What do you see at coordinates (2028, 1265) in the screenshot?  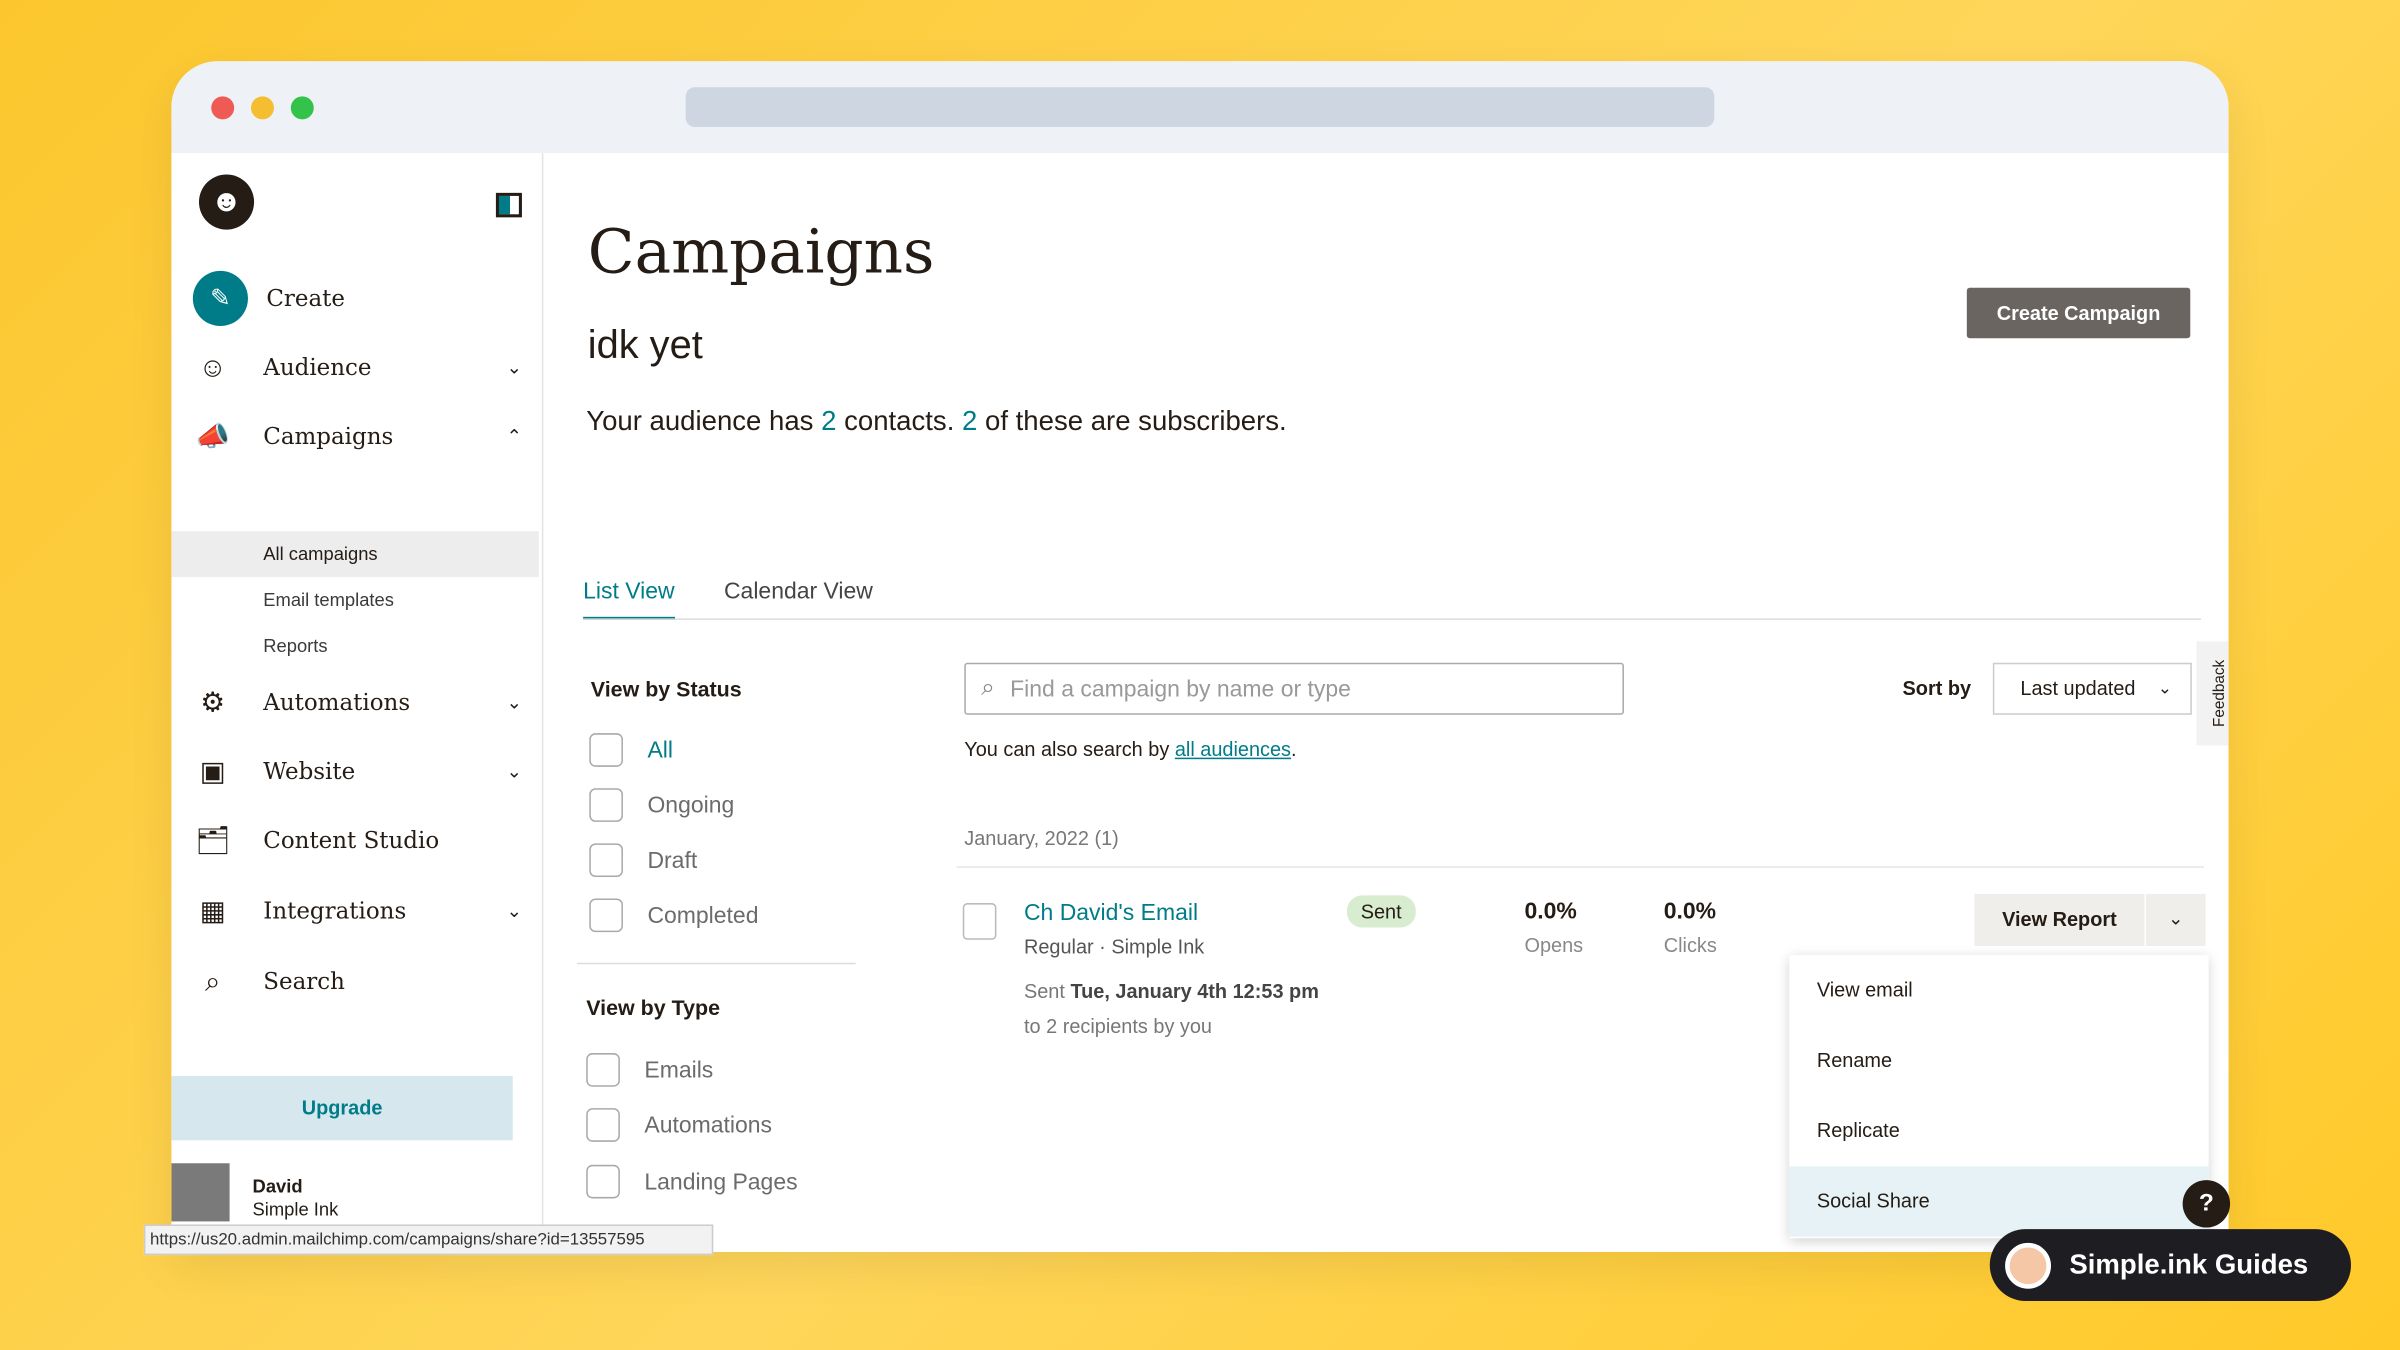 I see `simple-ink-logo` at bounding box center [2028, 1265].